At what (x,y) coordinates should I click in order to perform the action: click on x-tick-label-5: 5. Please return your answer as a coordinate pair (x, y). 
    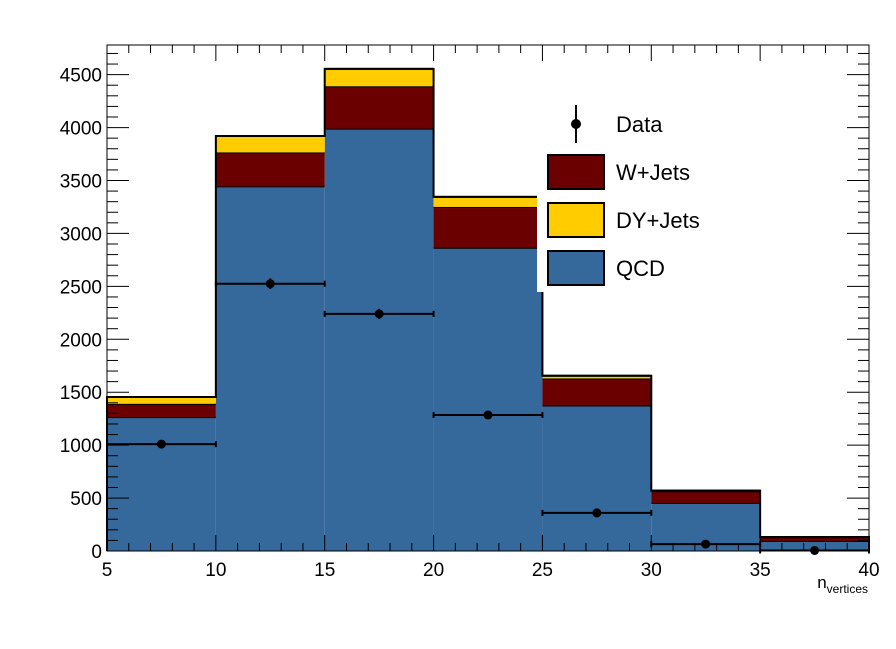
    Looking at the image, I should click on (107, 570).